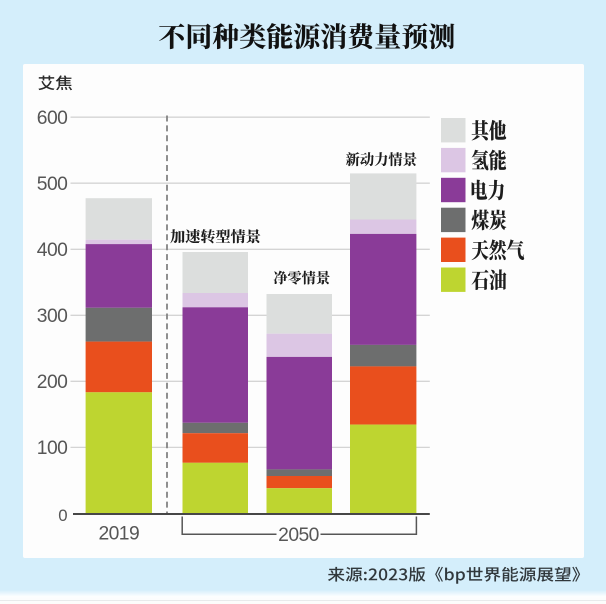  Describe the element at coordinates (62, 515) in the screenshot. I see `svg-text: 0` at that location.